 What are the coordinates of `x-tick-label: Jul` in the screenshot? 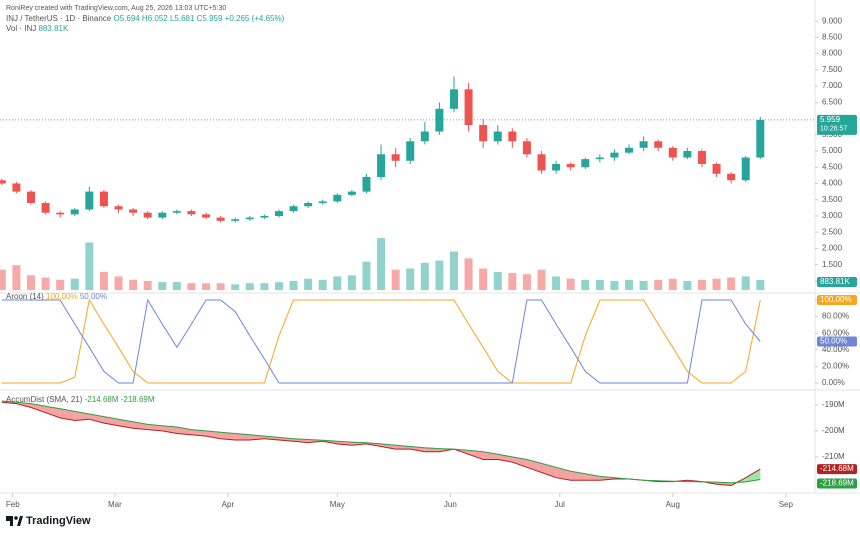 It's located at (560, 504).